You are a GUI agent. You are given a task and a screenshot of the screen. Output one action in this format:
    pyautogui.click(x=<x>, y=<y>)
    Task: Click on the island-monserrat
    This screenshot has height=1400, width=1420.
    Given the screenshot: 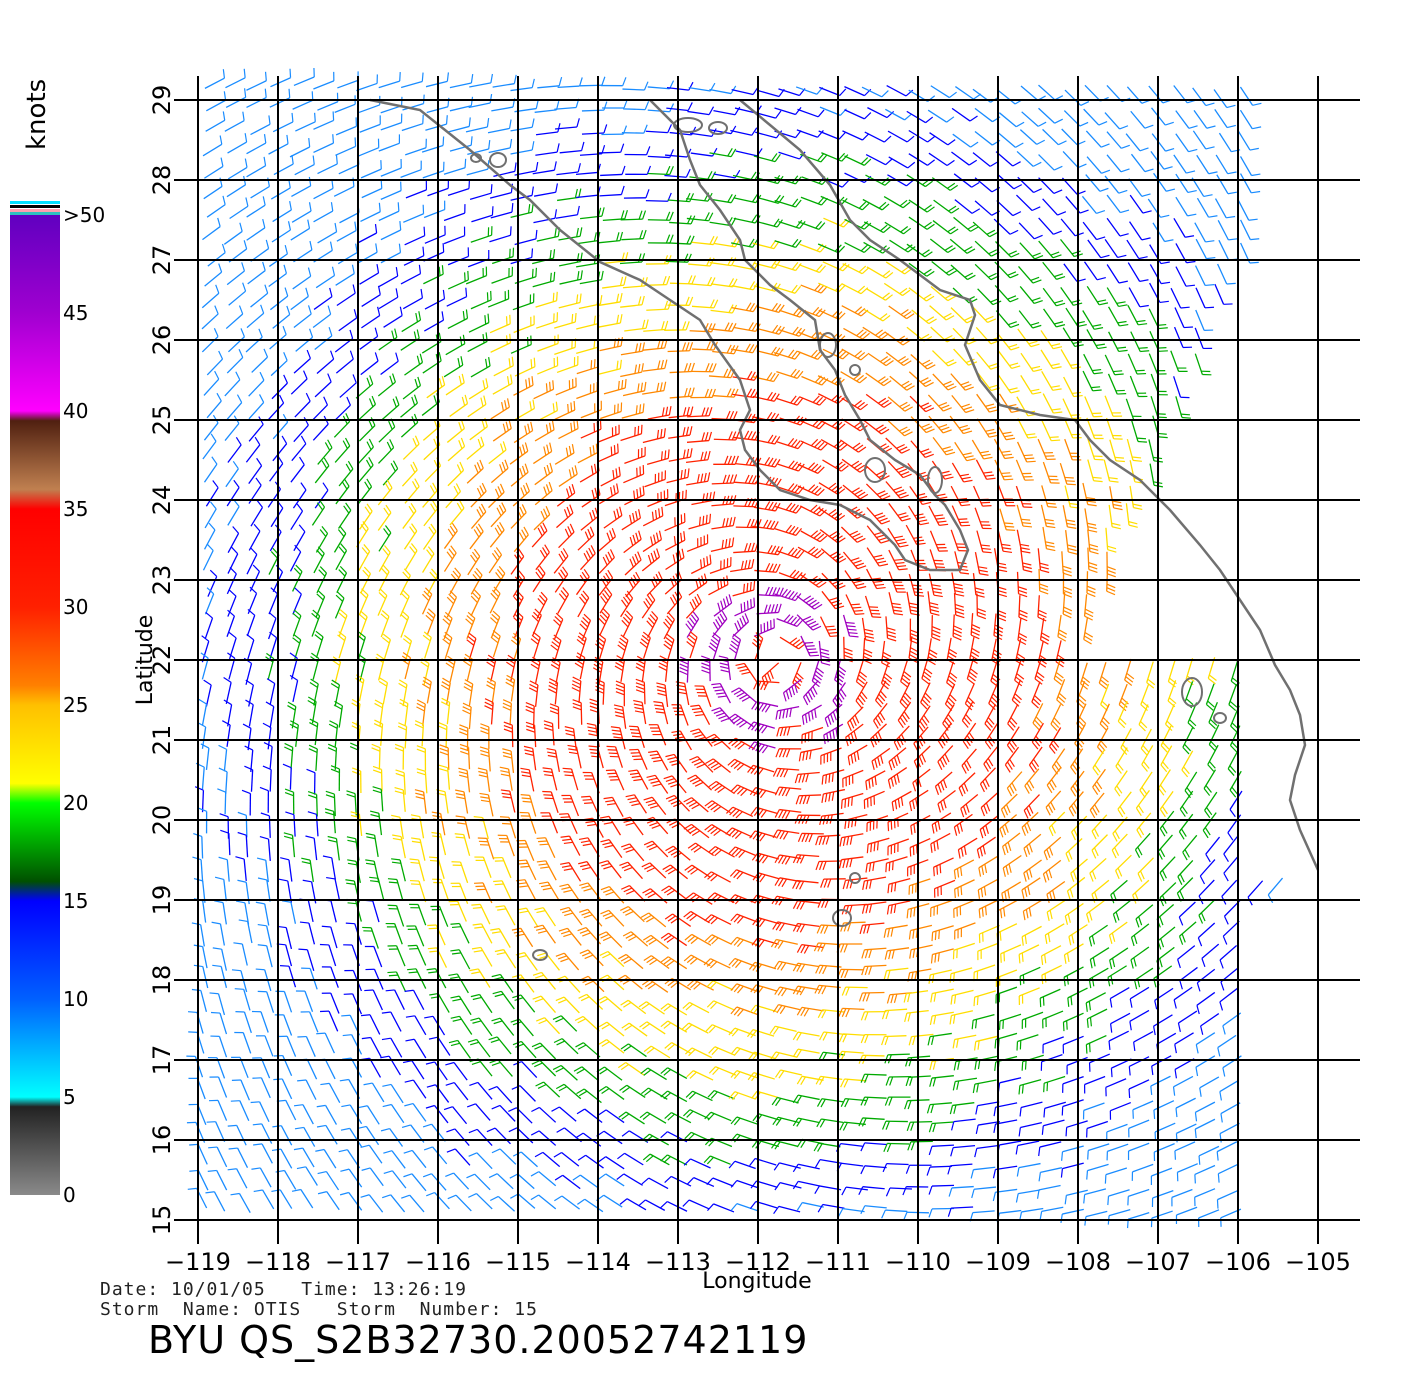 What is the action you would take?
    pyautogui.click(x=855, y=370)
    